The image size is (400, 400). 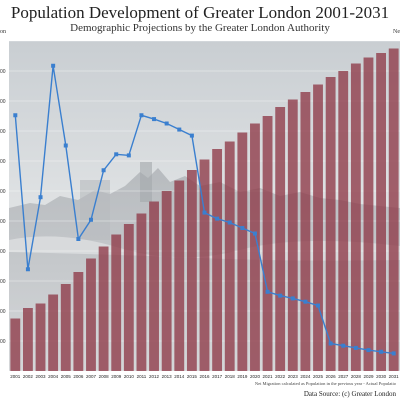 I want to click on x-tick-label: 2002, so click(x=28, y=376).